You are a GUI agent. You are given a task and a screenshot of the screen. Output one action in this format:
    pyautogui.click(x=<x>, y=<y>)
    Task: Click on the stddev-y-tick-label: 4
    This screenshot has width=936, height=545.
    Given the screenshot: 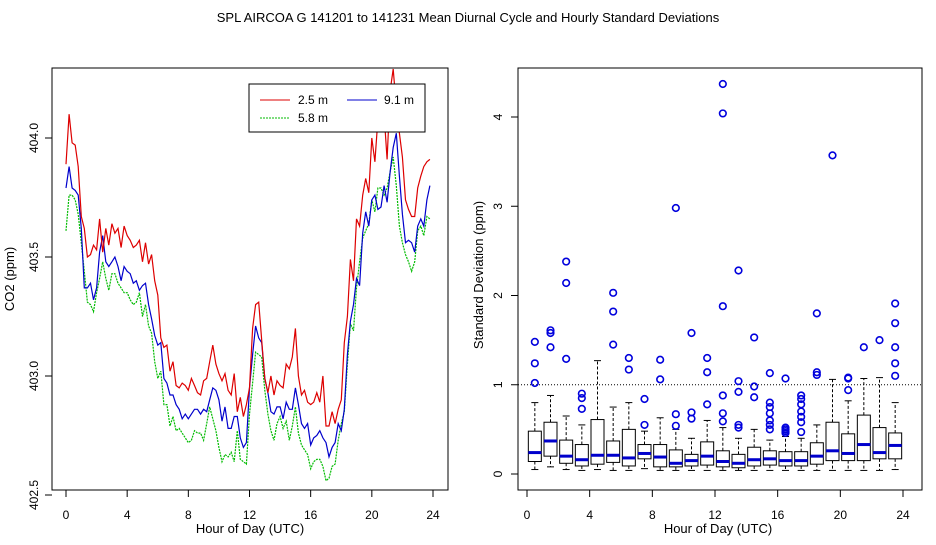 What is the action you would take?
    pyautogui.click(x=498, y=116)
    